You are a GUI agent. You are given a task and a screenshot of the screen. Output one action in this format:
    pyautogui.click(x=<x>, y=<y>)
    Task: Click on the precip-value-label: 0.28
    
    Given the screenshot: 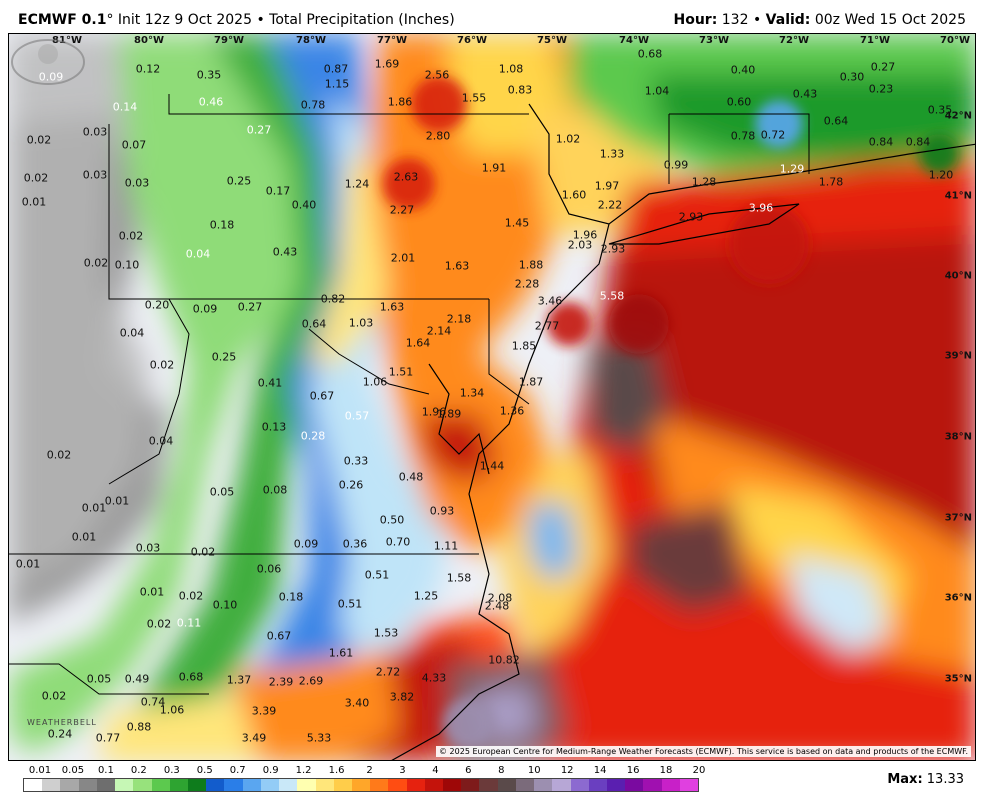 What is the action you would take?
    pyautogui.click(x=313, y=436)
    